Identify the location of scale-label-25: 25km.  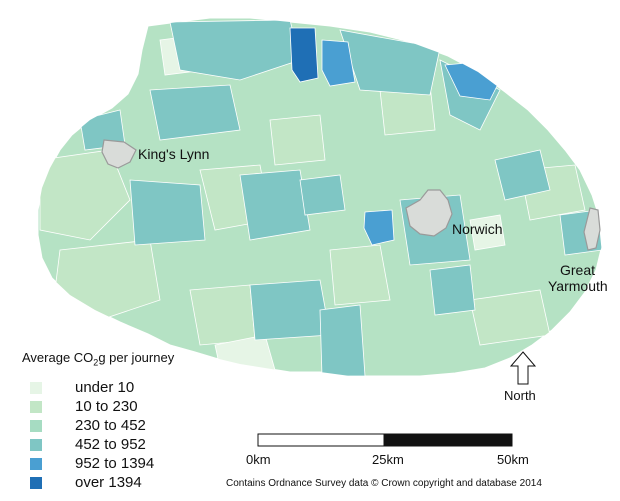
(388, 459).